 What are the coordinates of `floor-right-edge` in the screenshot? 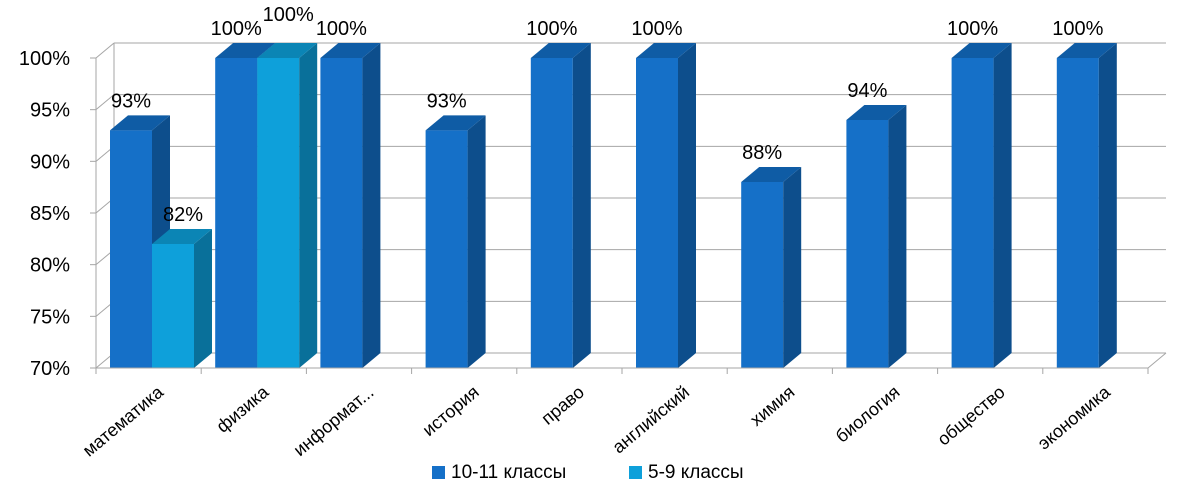 It's located at (1157, 360).